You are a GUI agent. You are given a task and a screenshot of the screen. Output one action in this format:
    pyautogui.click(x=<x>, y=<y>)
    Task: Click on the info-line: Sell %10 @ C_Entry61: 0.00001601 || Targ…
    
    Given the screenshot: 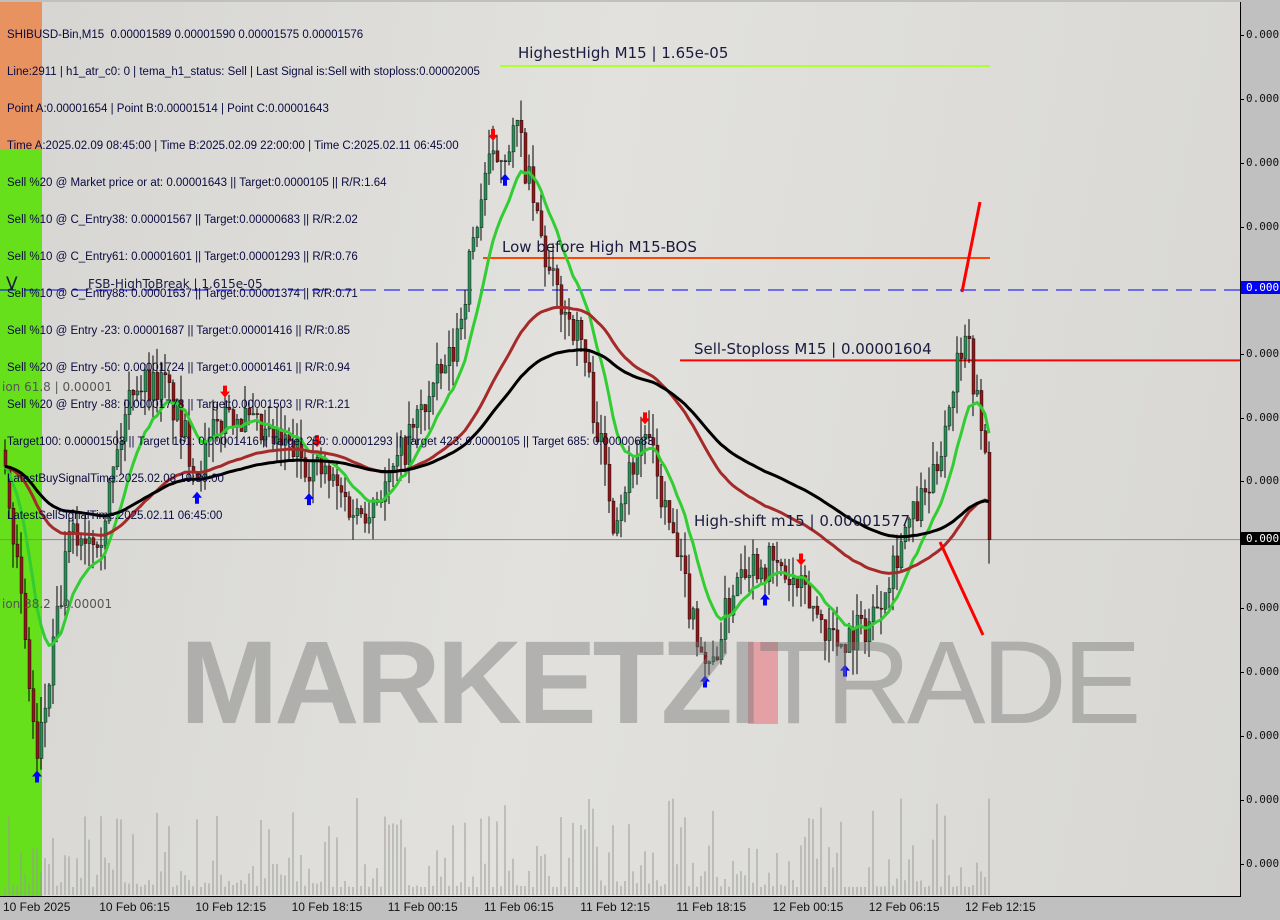 What is the action you would take?
    pyautogui.click(x=182, y=257)
    